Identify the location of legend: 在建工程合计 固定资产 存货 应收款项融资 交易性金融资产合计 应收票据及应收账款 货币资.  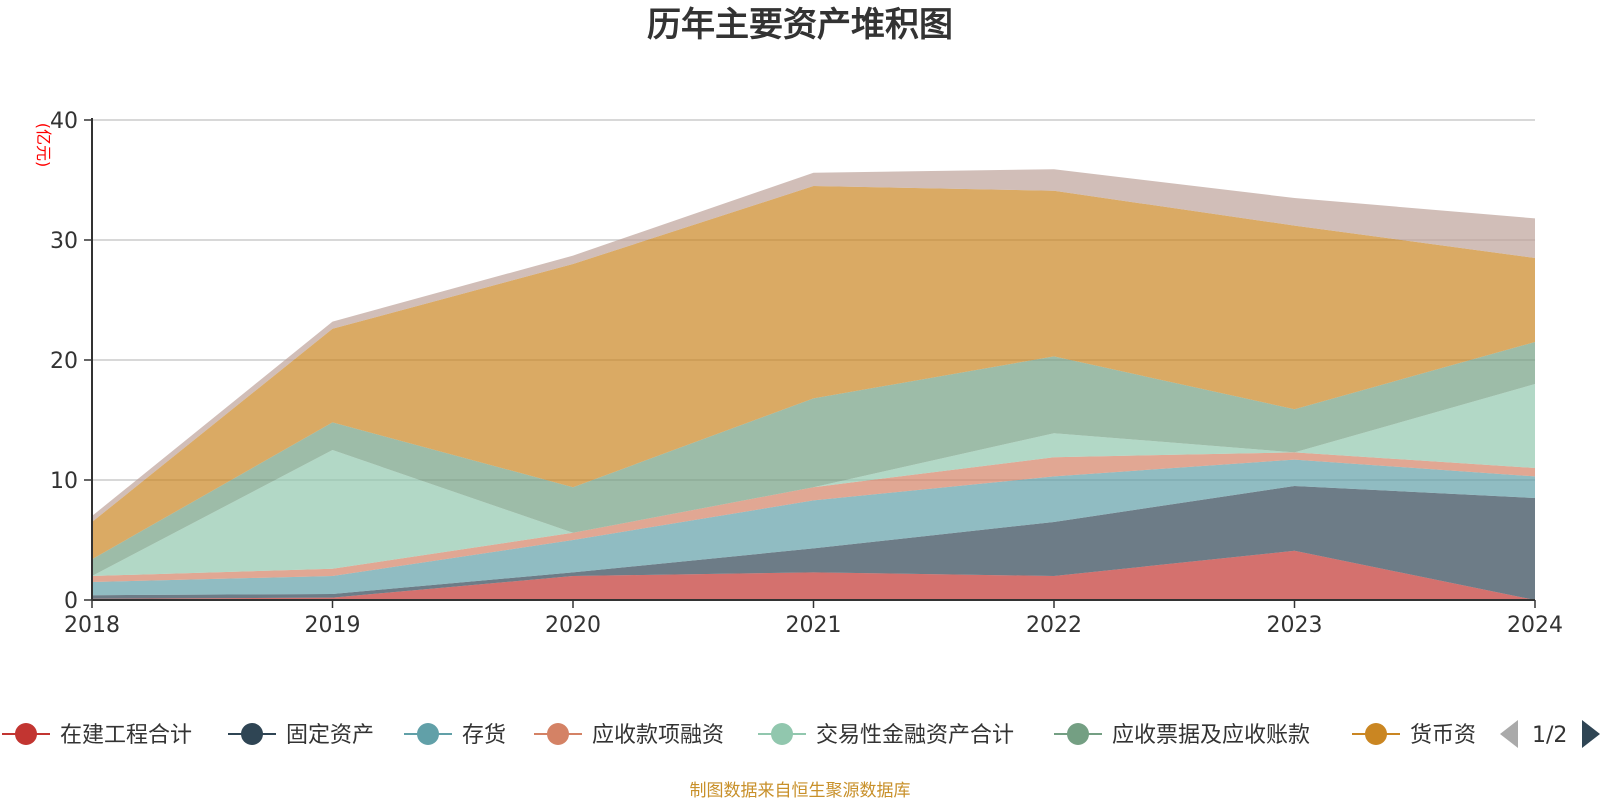
(739, 735).